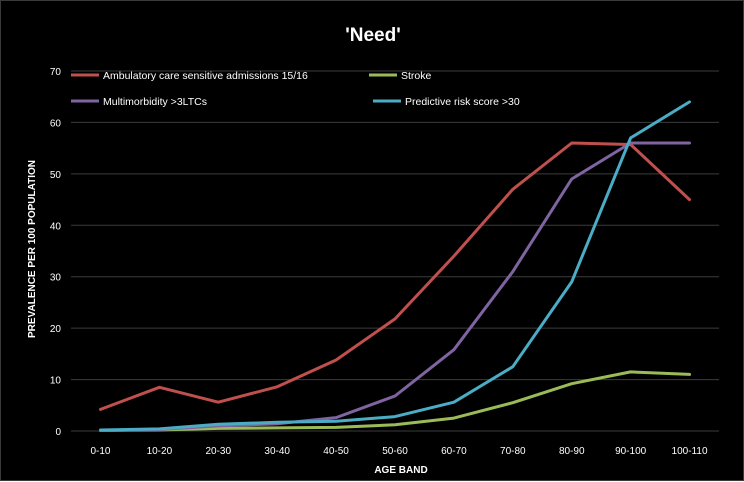  I want to click on legend-label-1: Stroke, so click(416, 76).